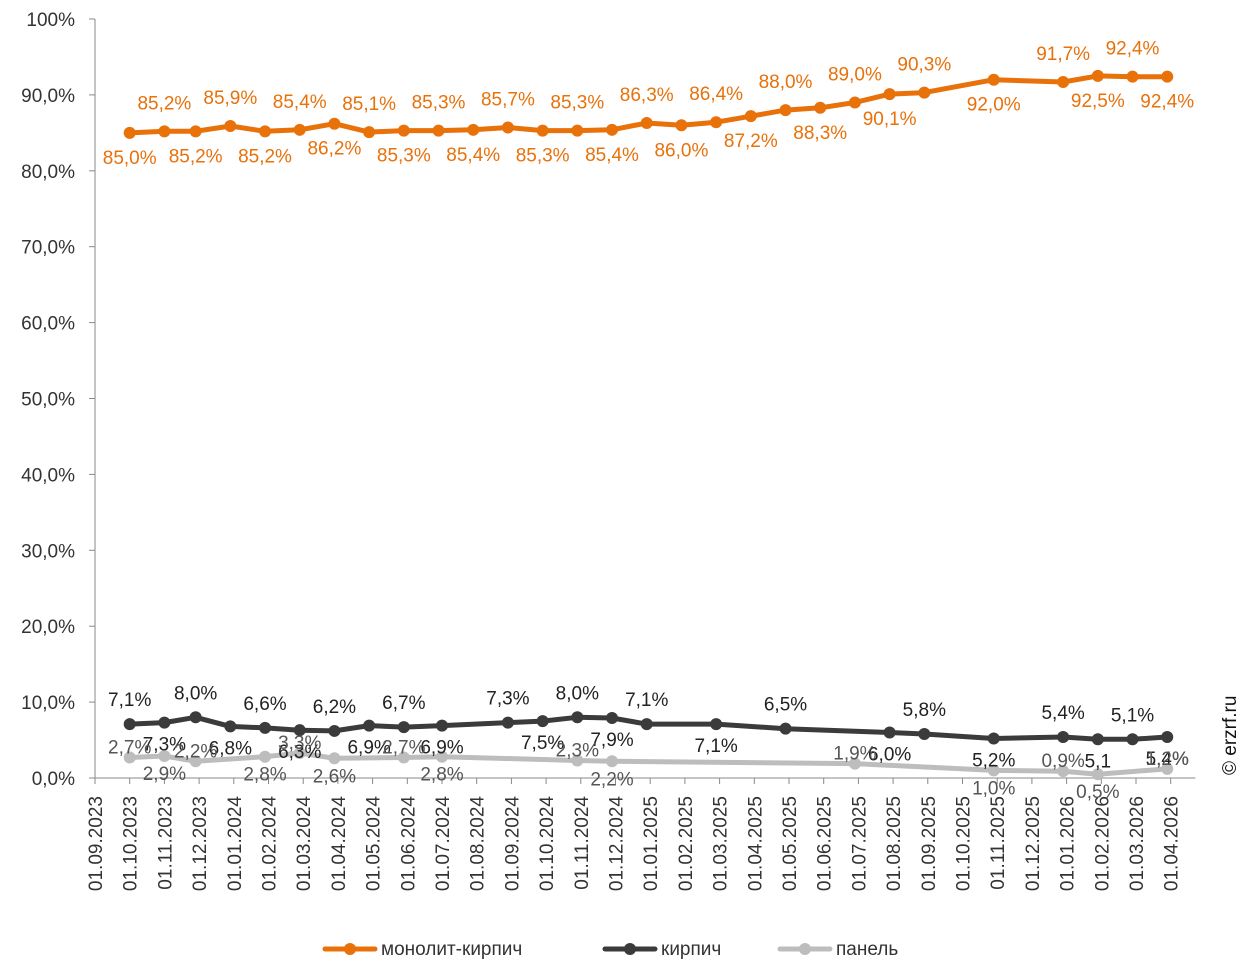 The width and height of the screenshot is (1248, 971). What do you see at coordinates (1098, 101) in the screenshot?
I see `data-label: 92,5%` at bounding box center [1098, 101].